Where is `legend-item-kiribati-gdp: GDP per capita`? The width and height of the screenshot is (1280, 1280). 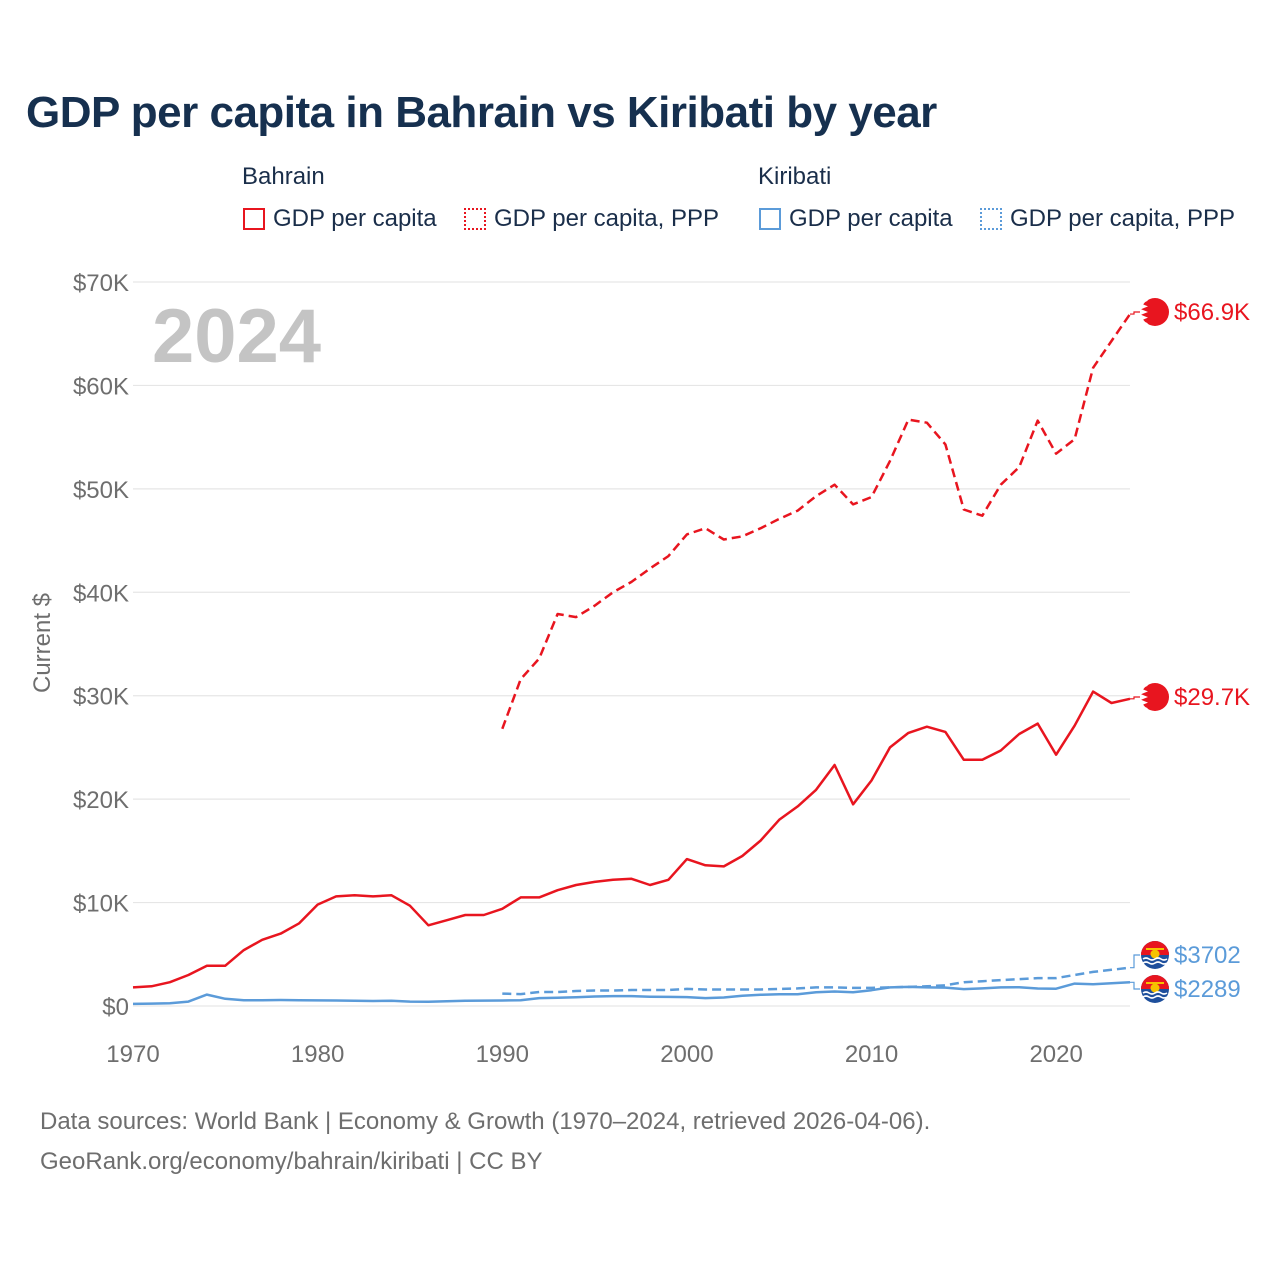 legend-item-kiribati-gdp: GDP per capita is located at coordinates (856, 219).